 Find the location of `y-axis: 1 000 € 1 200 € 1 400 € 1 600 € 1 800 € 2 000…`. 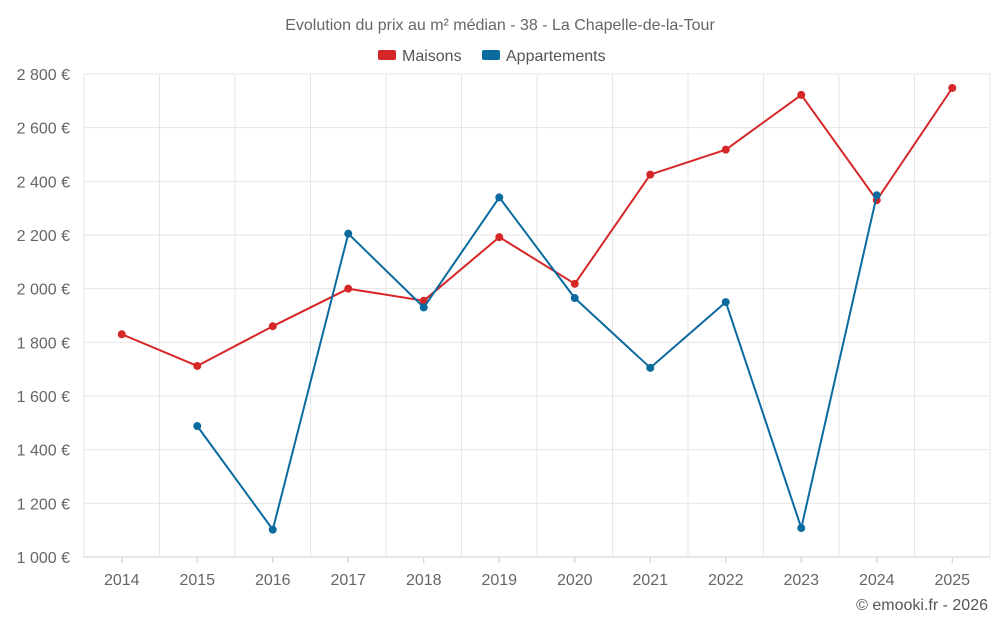

y-axis: 1 000 € 1 200 € 1 400 € 1 600 € 1 800 € 2 000… is located at coordinates (43, 317).